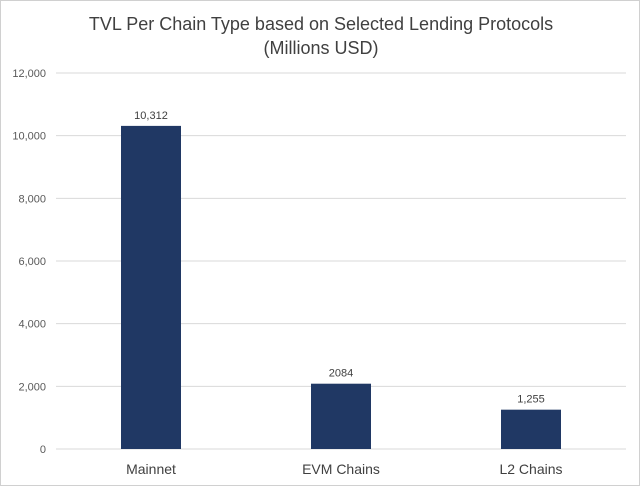 The height and width of the screenshot is (487, 640). I want to click on y-tick-label: 4,000, so click(32, 325).